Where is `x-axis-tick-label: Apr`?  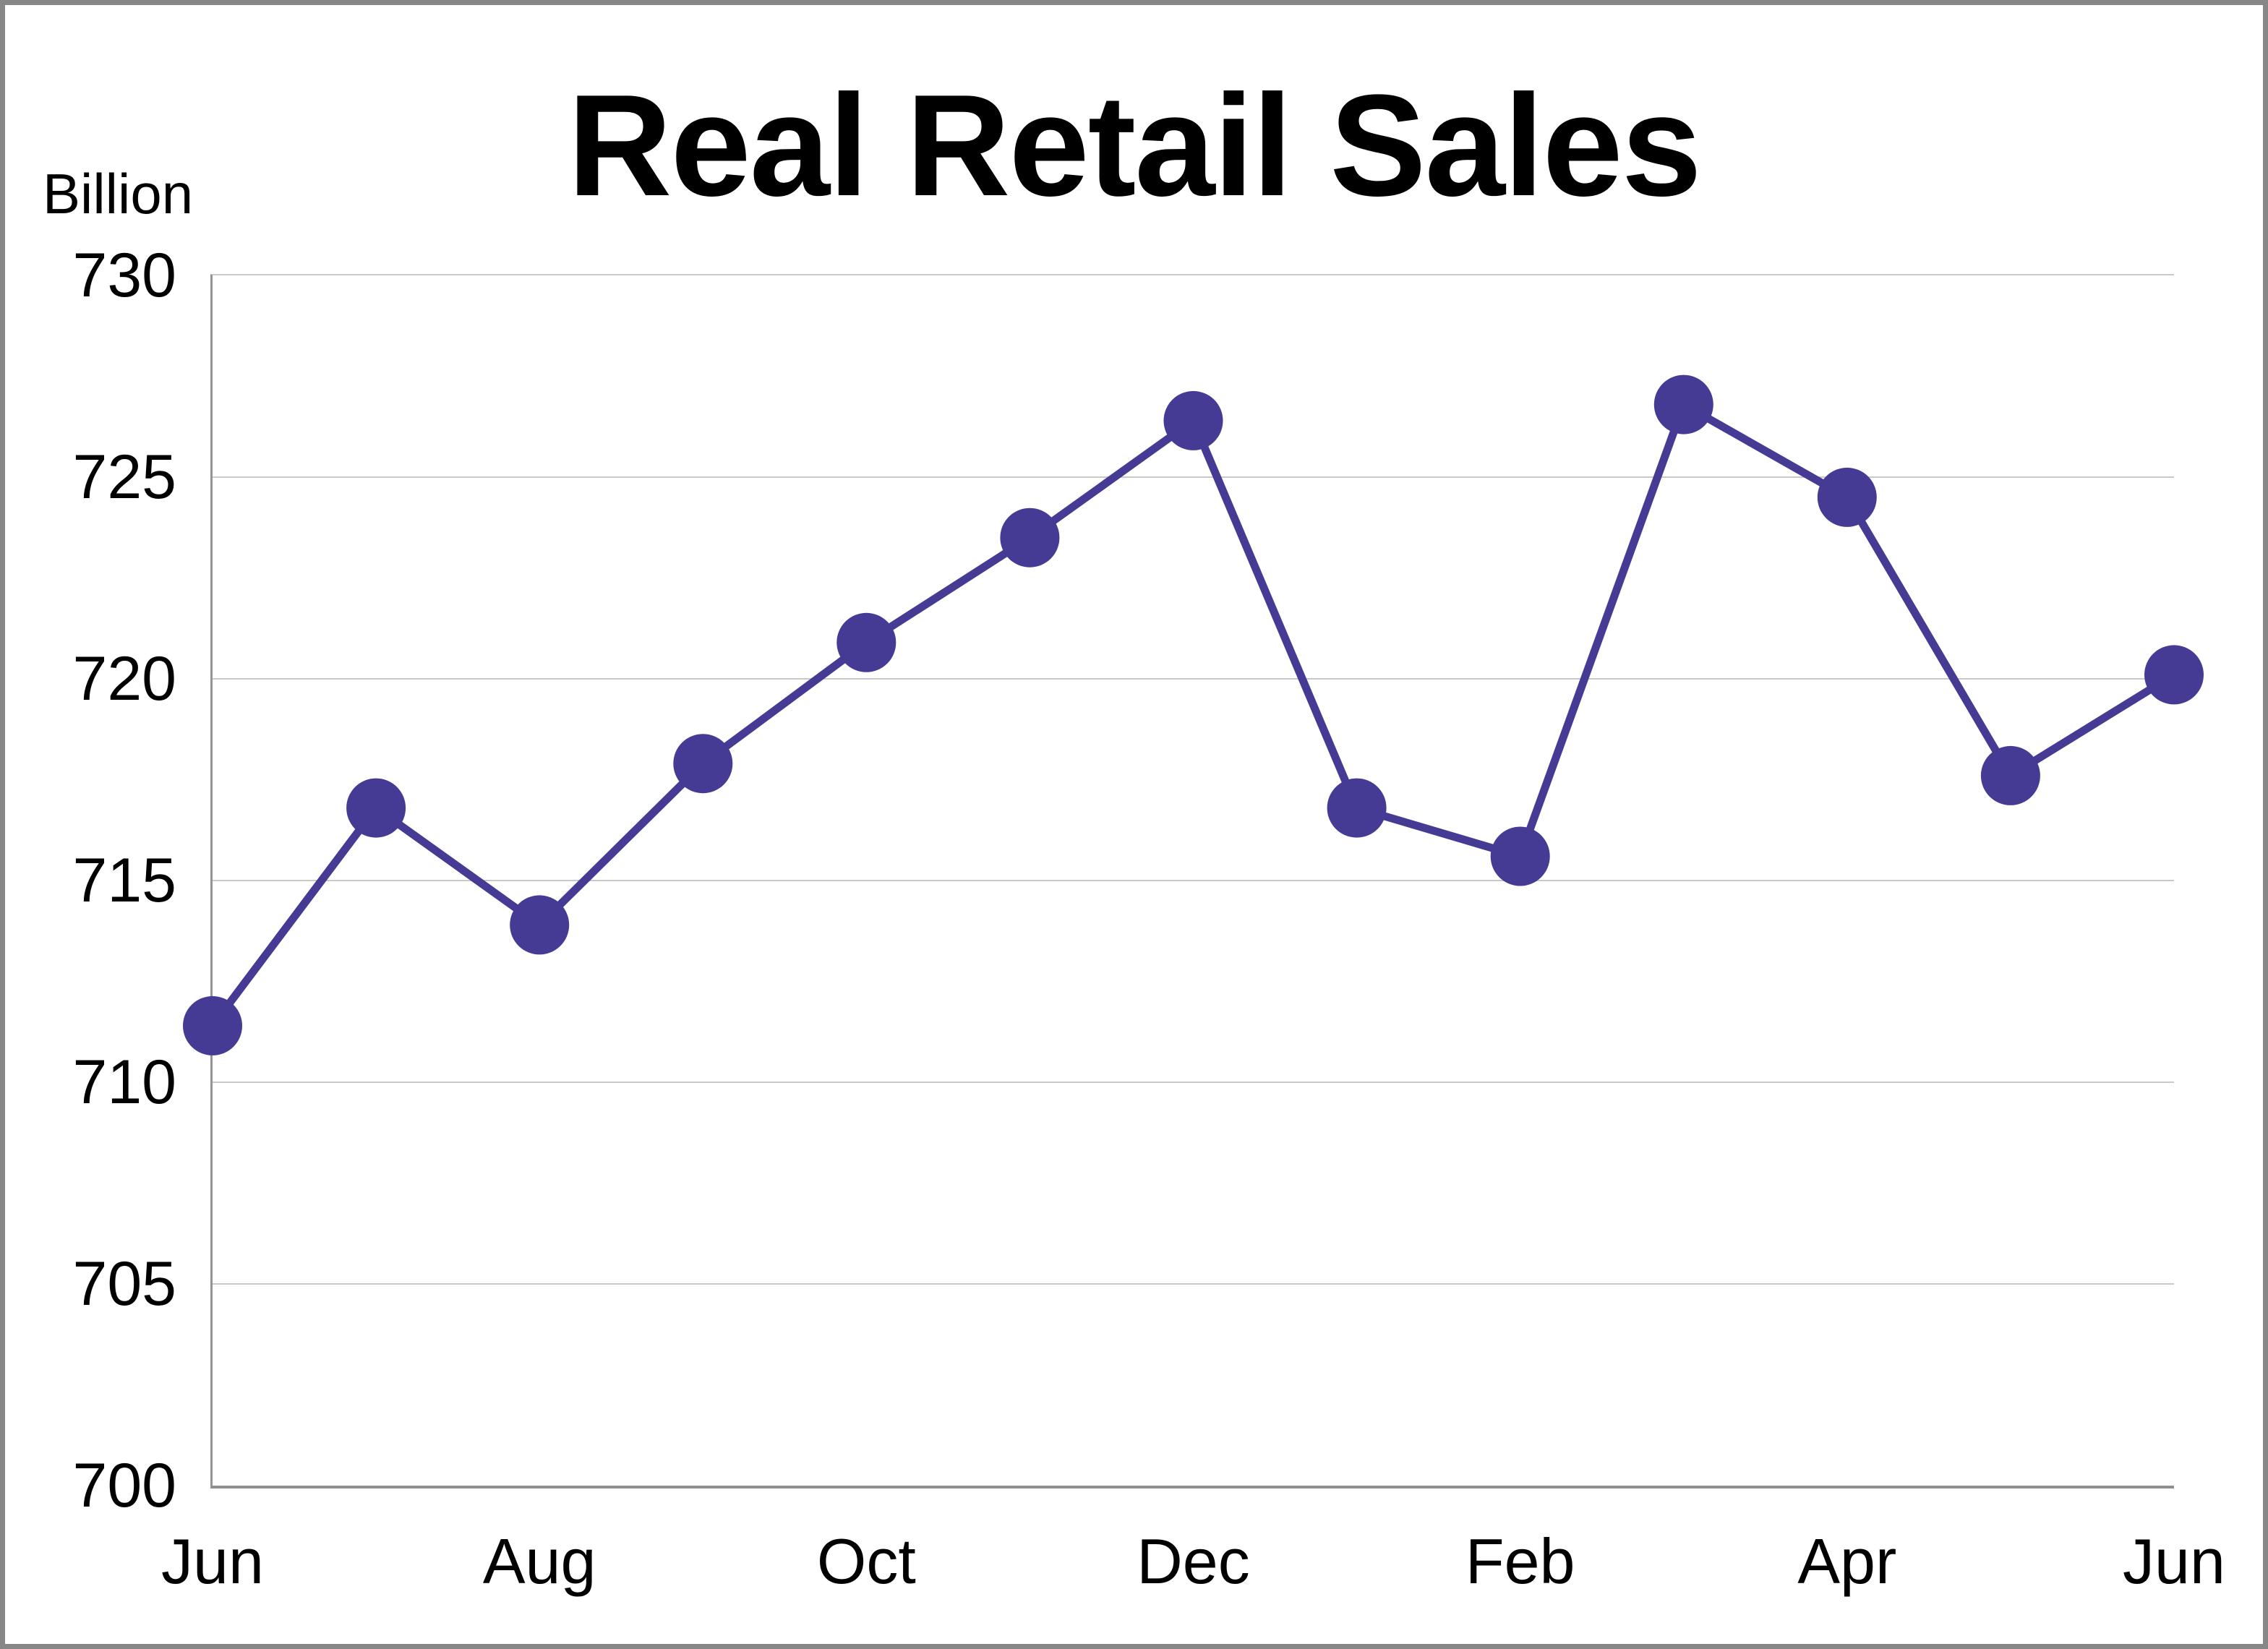
x-axis-tick-label: Apr is located at coordinates (1847, 1561).